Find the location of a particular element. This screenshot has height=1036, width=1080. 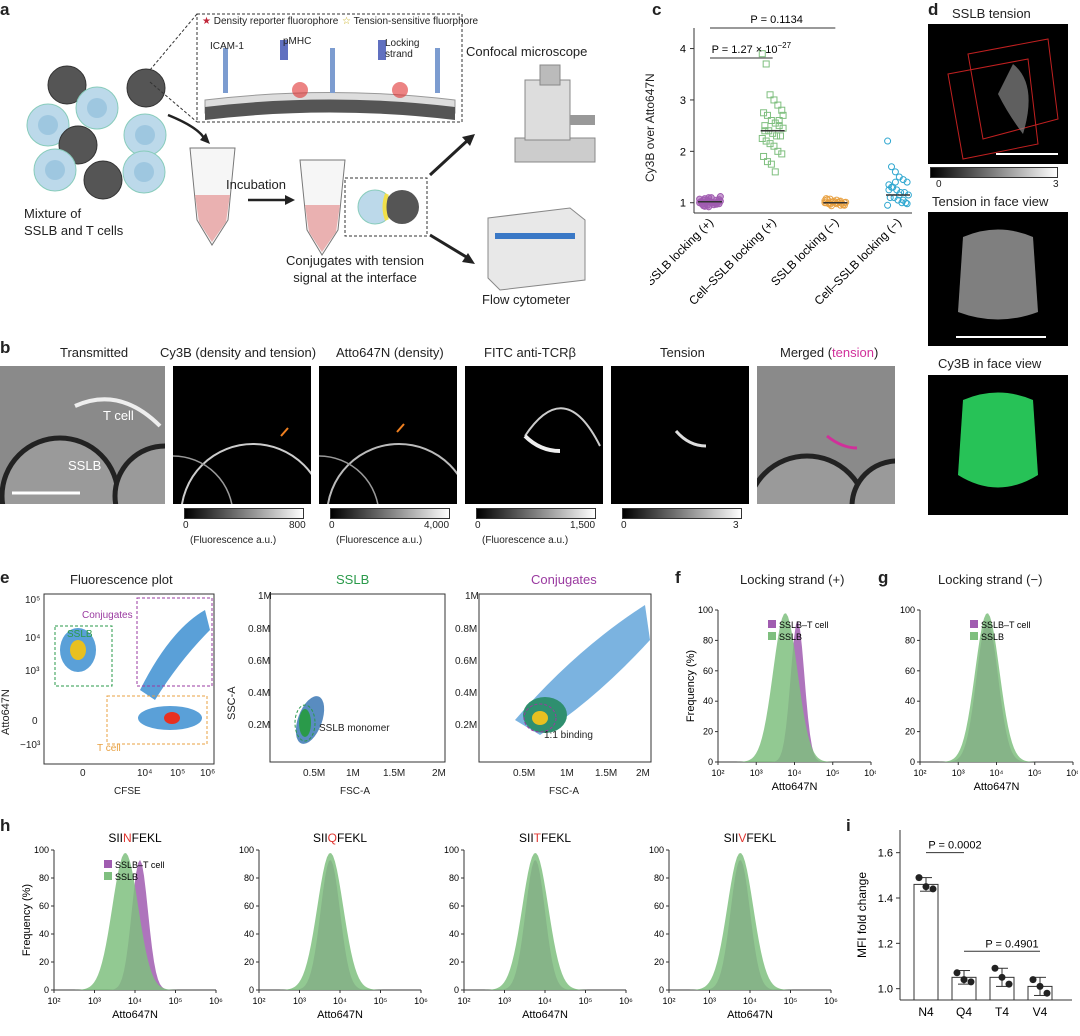

e2-y-5: 0.2M is located at coordinates (259, 725).